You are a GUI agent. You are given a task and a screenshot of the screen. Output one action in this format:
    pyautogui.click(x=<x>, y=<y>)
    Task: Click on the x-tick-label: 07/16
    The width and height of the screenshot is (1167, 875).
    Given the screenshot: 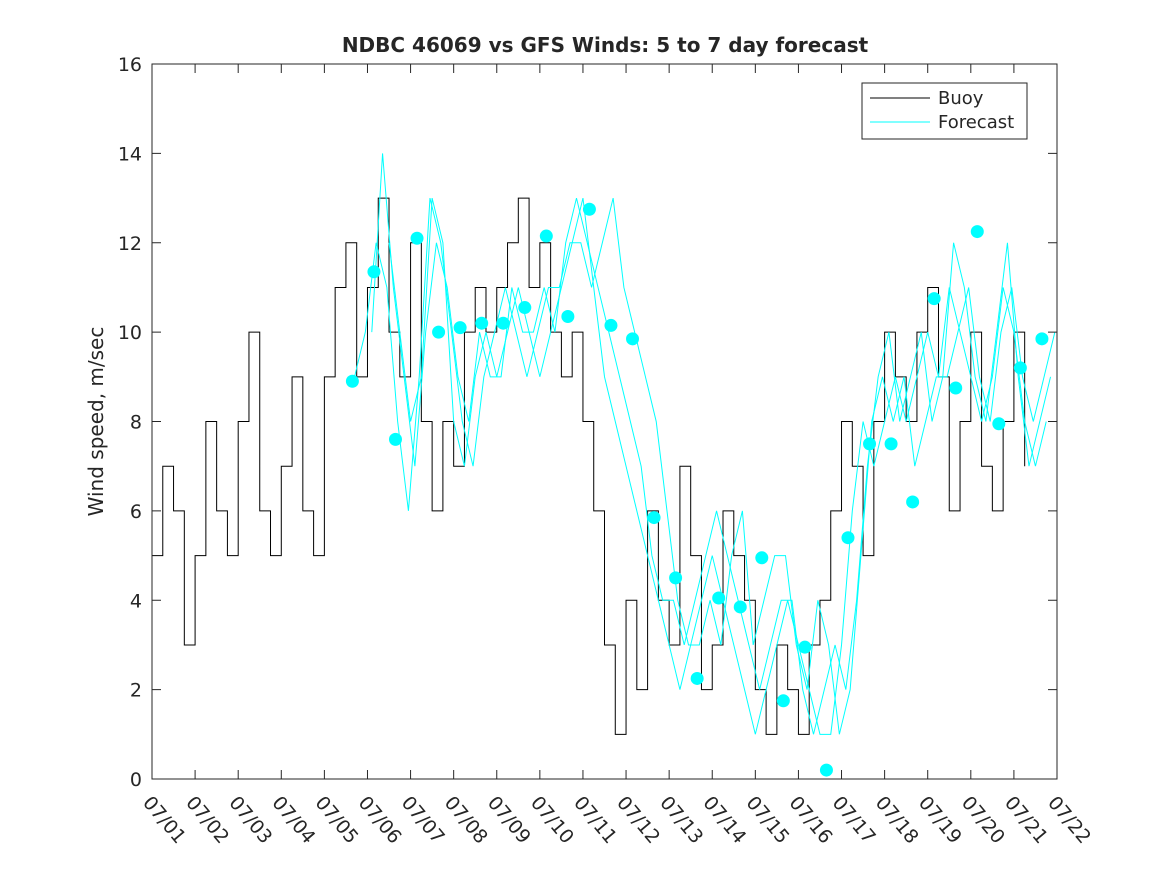 What is the action you would take?
    pyautogui.click(x=811, y=820)
    